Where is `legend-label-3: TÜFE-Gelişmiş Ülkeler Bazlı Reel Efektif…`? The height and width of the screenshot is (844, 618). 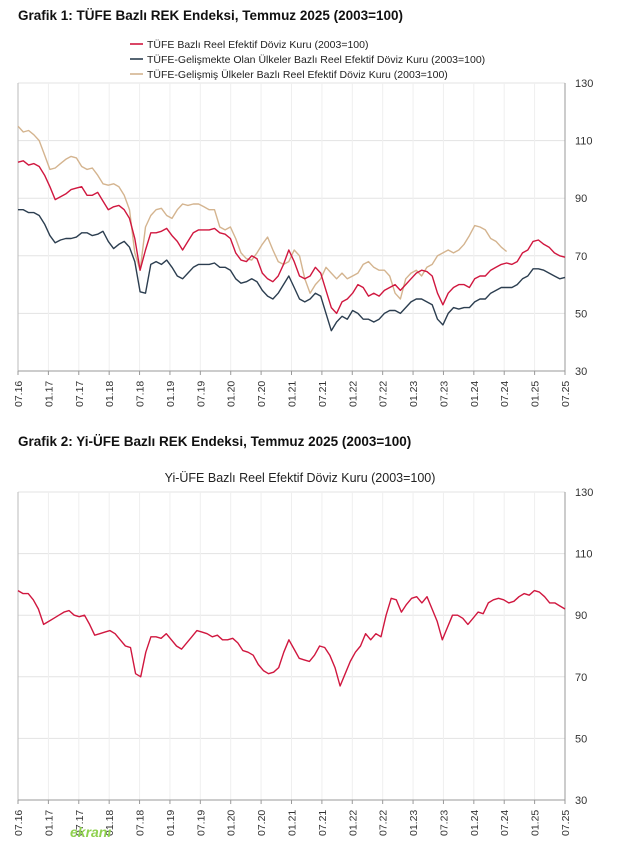
legend-label-3: TÜFE-Gelişmiş Ülkeler Bazlı Reel Efektif… is located at coordinates (297, 75).